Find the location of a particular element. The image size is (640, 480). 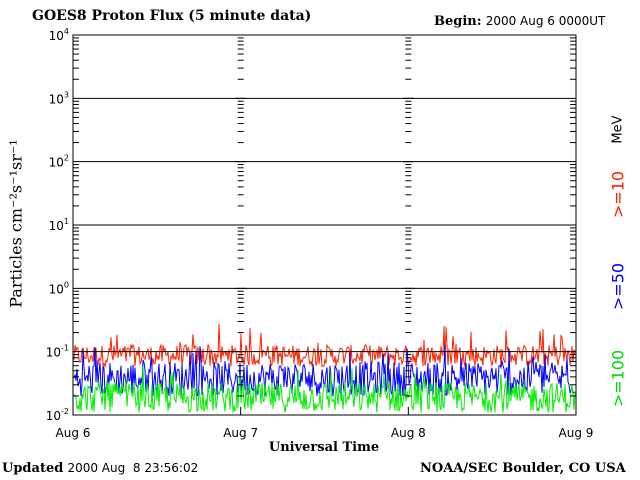

y-tick-label: 10¹ is located at coordinates (59, 225).